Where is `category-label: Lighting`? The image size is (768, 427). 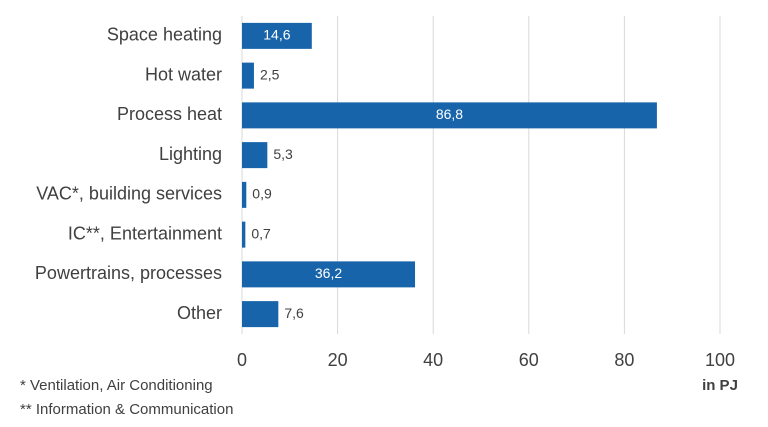 category-label: Lighting is located at coordinates (190, 154).